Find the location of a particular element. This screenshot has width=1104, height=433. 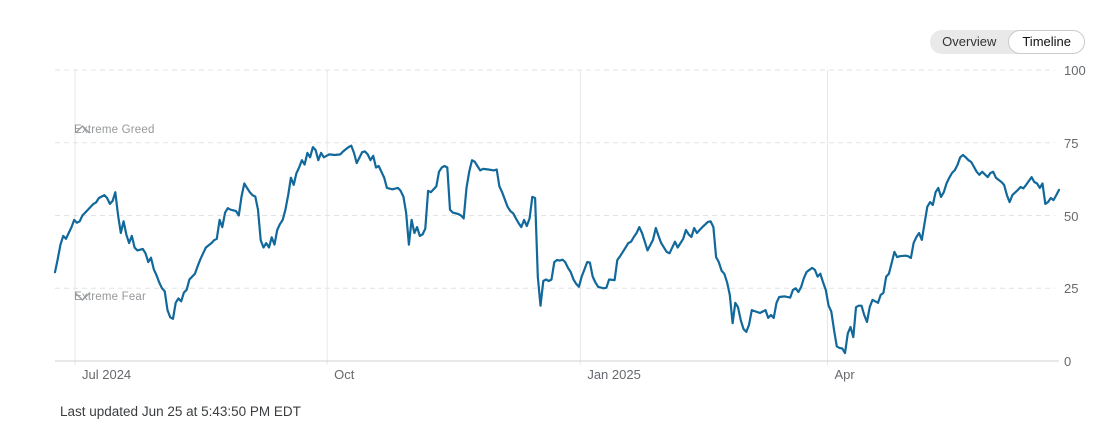

y-axis-tick-label: 0 is located at coordinates (1068, 361).